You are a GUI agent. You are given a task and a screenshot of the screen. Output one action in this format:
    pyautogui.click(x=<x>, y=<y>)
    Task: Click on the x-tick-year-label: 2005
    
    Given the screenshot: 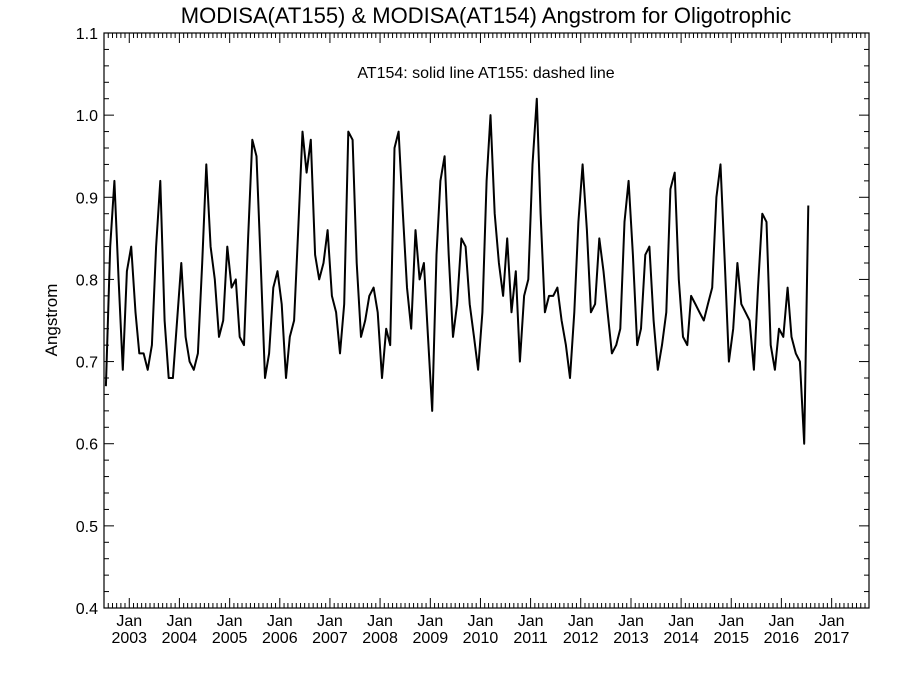 What is the action you would take?
    pyautogui.click(x=230, y=638)
    